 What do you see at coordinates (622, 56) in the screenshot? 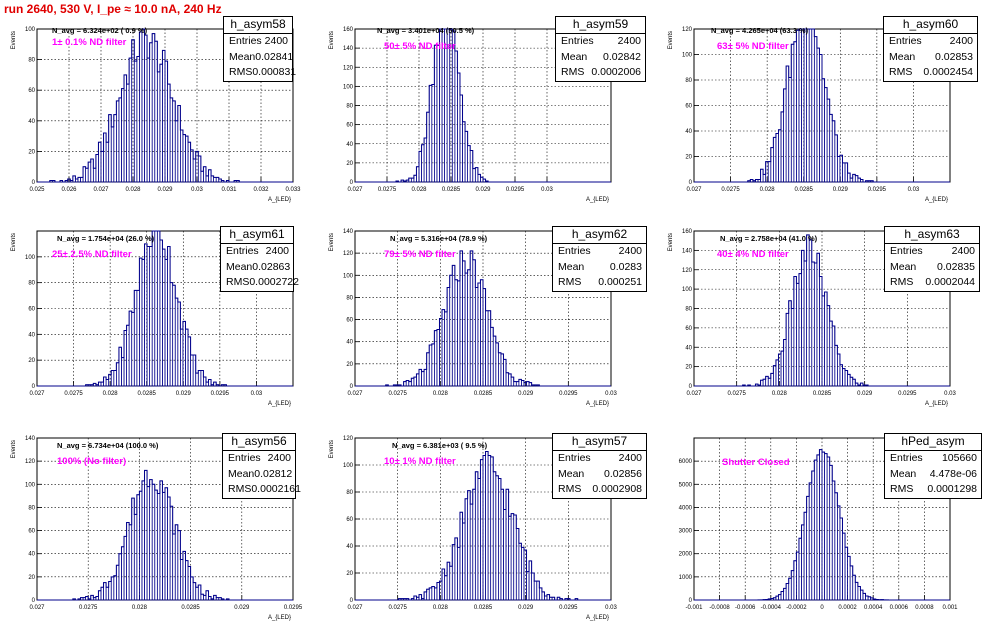
I see `stats-value: 0.02842` at bounding box center [622, 56].